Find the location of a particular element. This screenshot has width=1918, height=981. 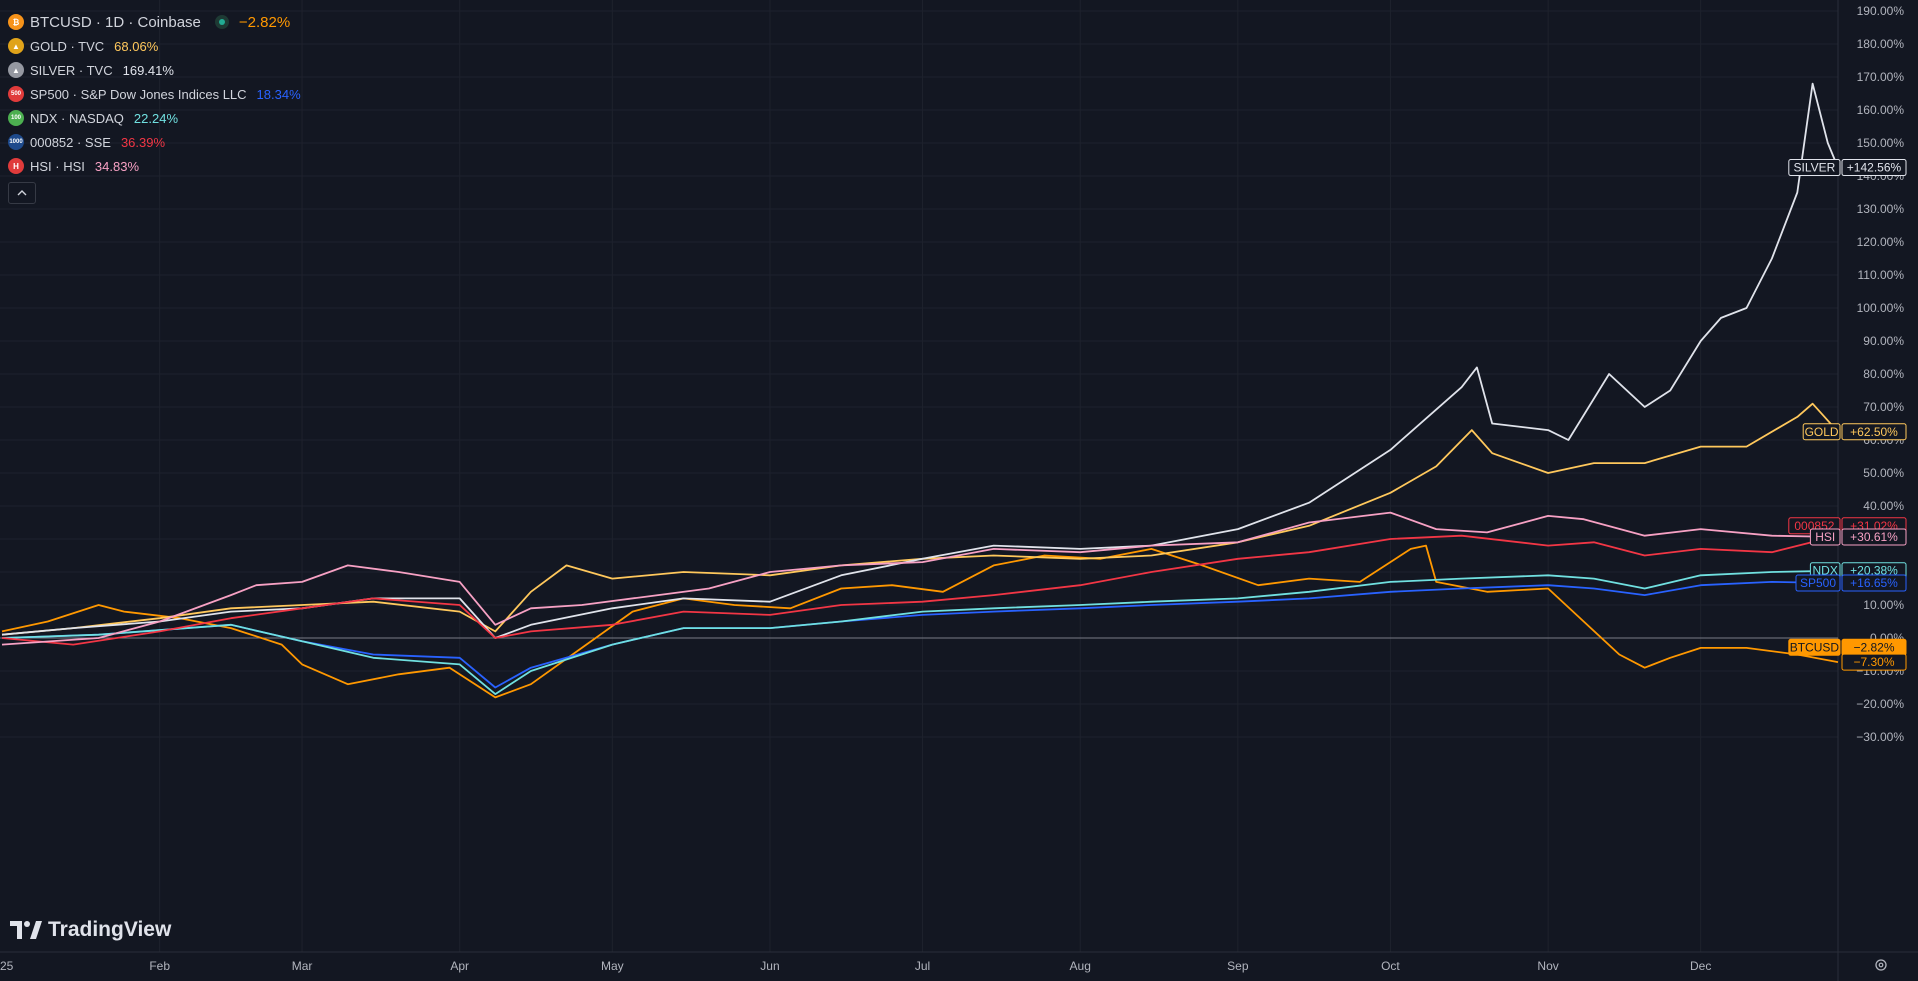

legend-row: ▲ GOLD · TVC 68.06% is located at coordinates (154, 46).